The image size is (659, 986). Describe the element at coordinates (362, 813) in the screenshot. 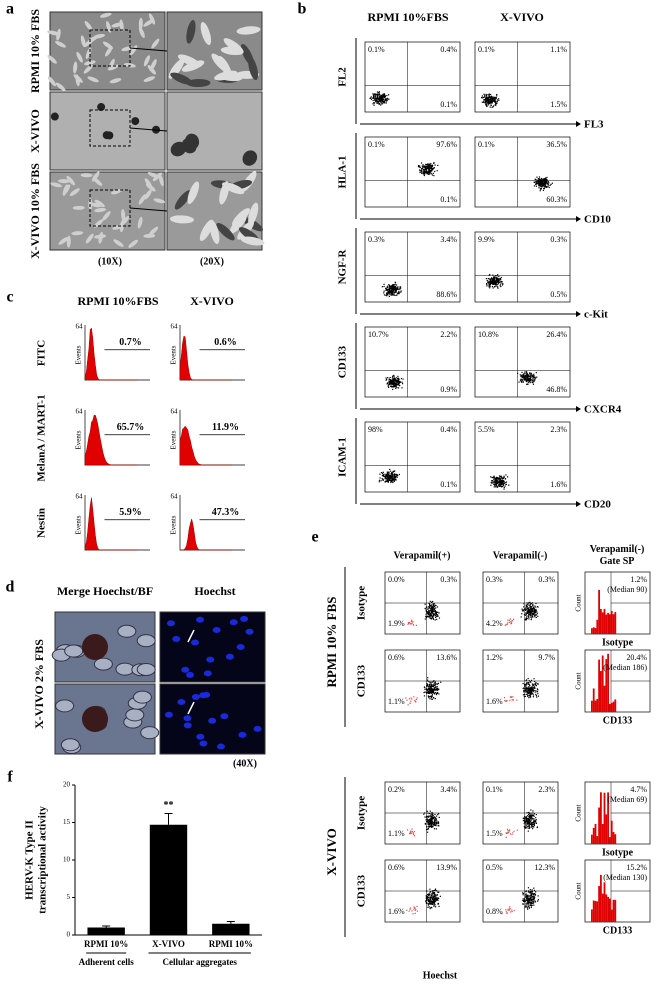

I see `row-label: Isotype` at that location.